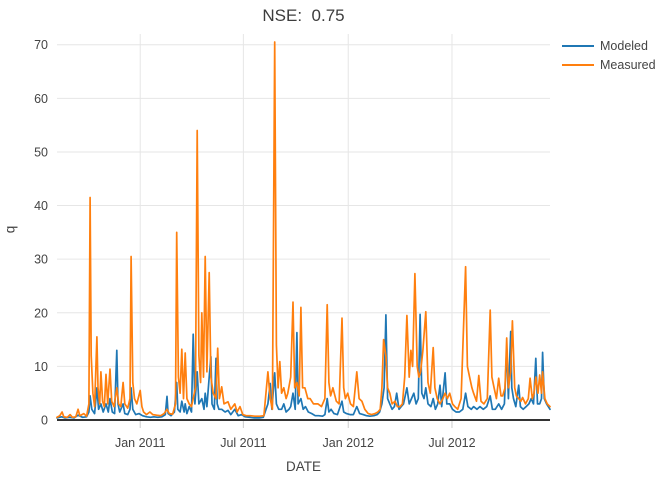  I want to click on legend-item-modeled: Modeled, so click(609, 45).